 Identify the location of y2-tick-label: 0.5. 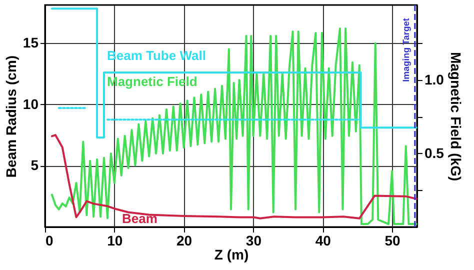
(434, 152).